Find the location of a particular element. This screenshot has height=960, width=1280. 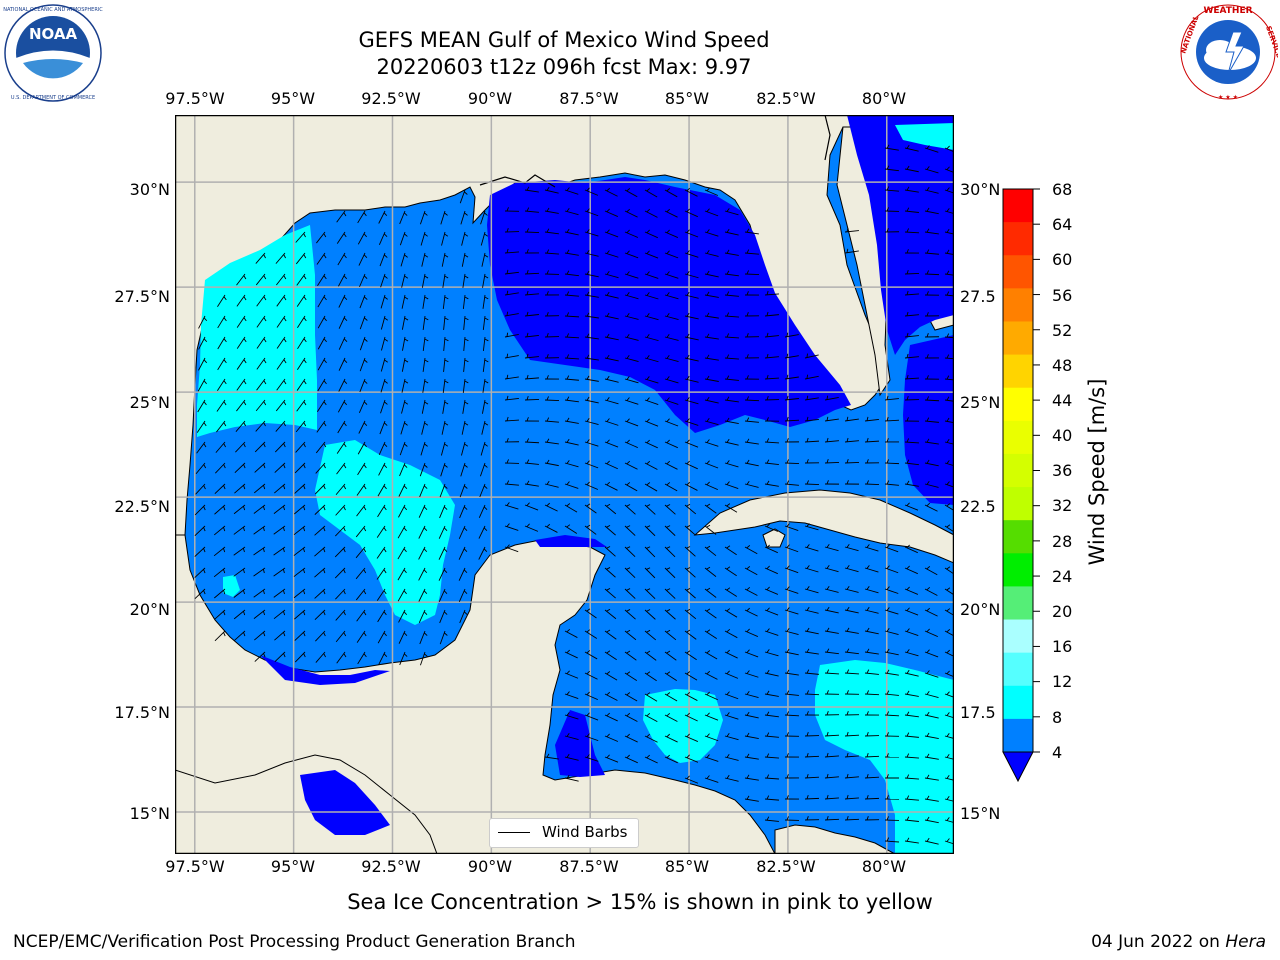

breezy-caribbean-east is located at coordinates (884, 757).